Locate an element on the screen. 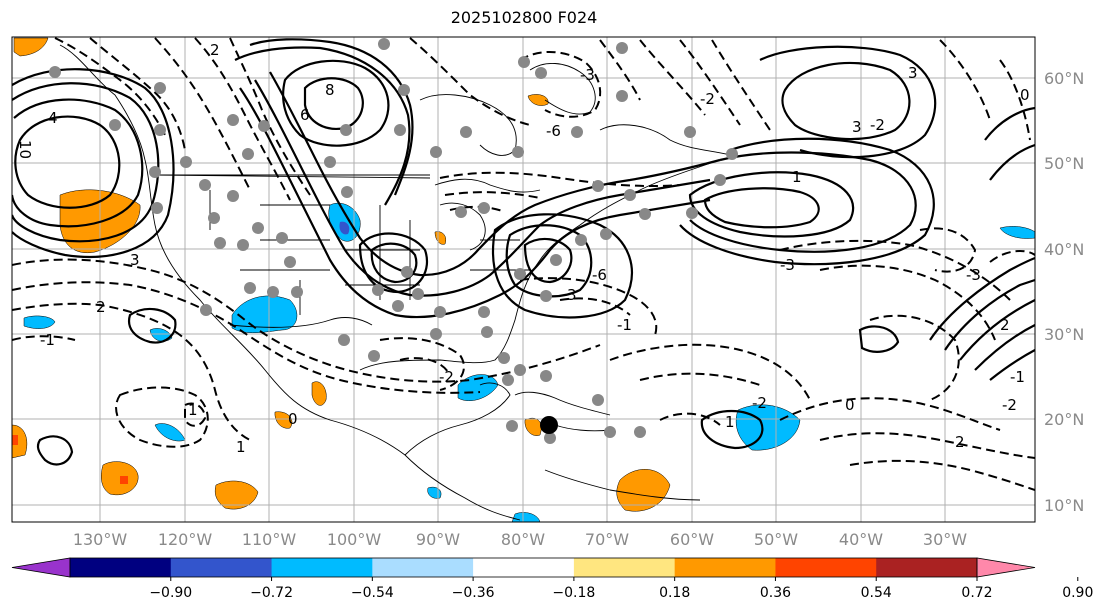  black-marker is located at coordinates (549, 425).